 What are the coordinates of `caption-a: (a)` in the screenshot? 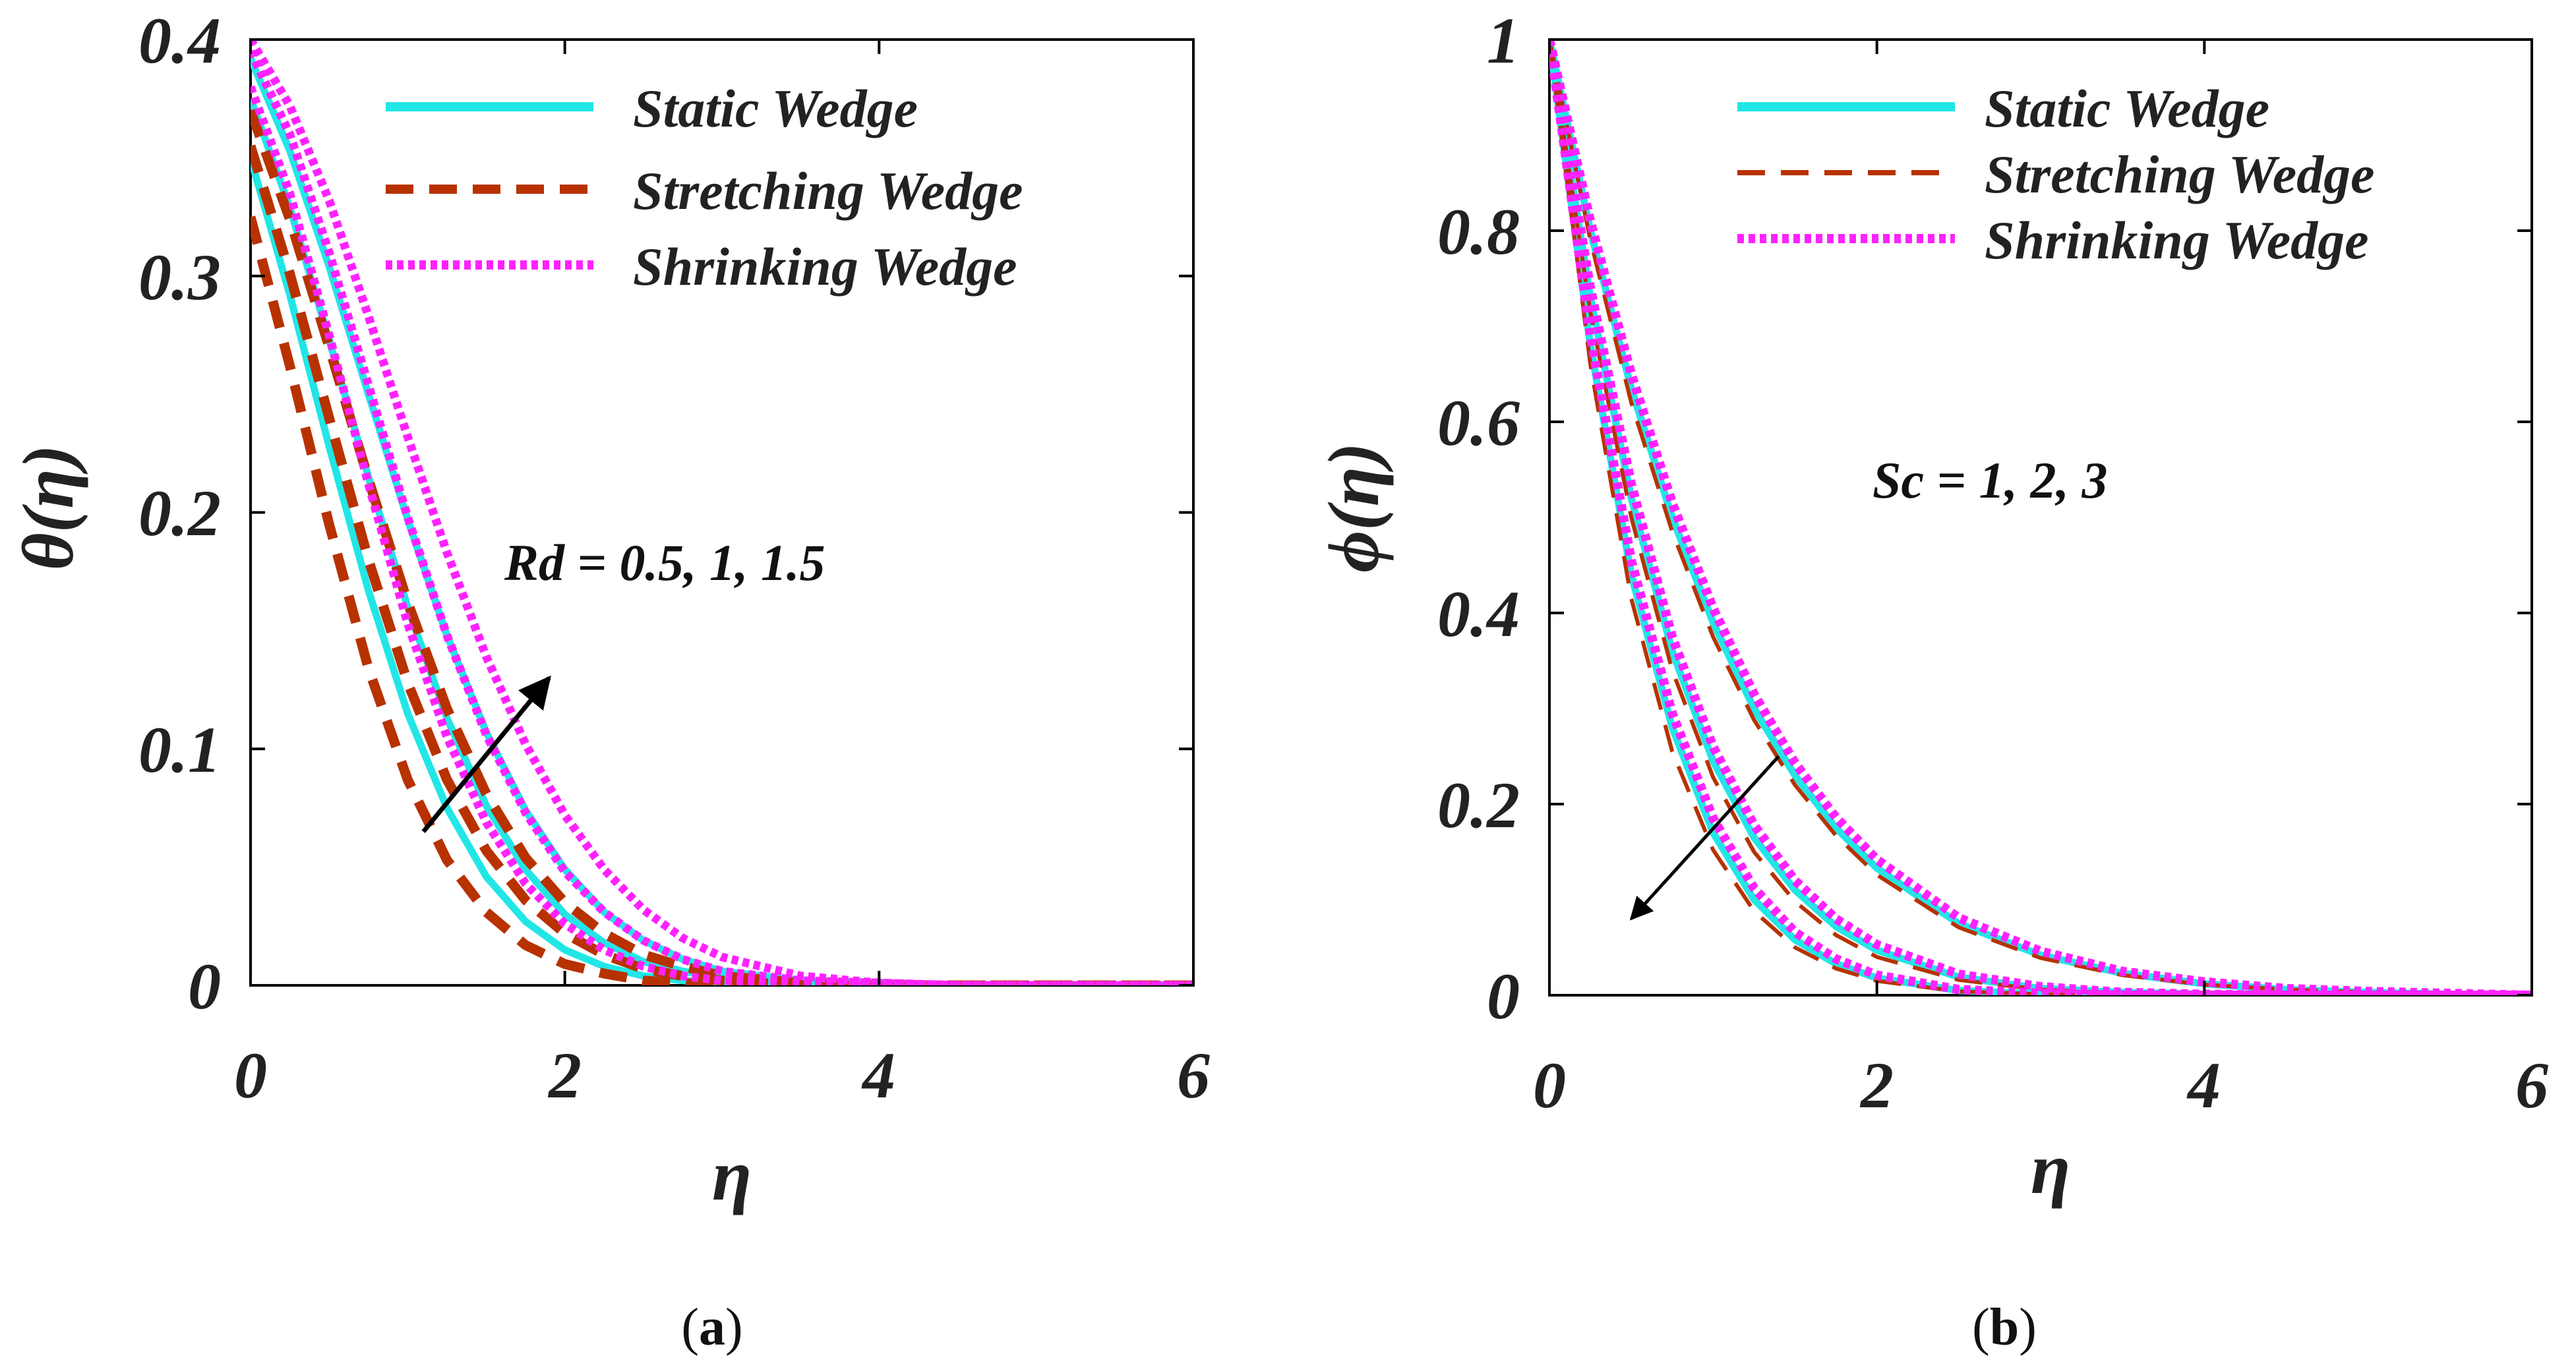 It's located at (711, 1327).